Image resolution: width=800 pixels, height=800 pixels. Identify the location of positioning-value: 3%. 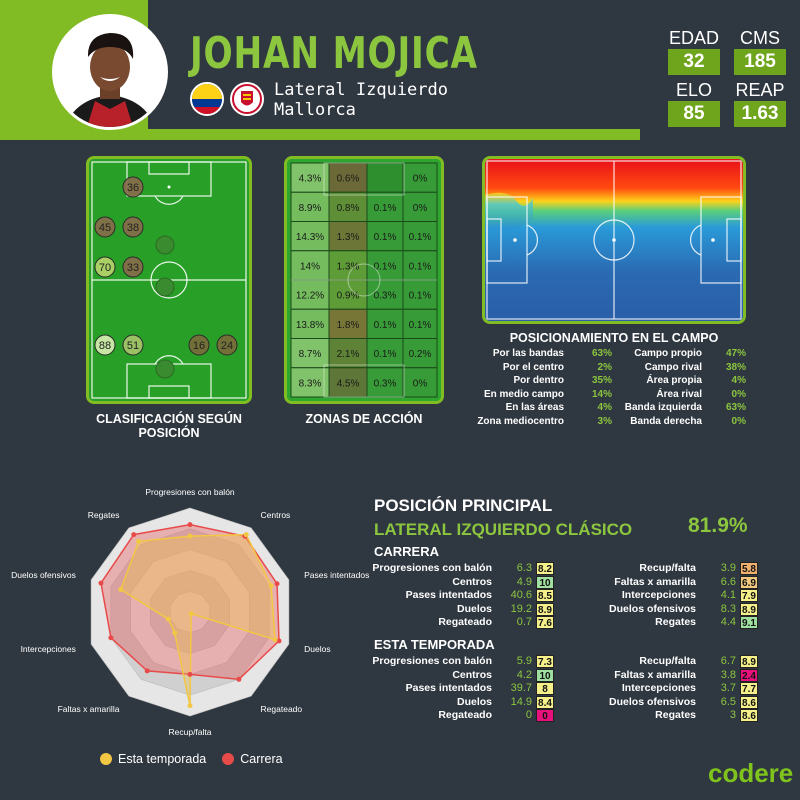
(604, 421).